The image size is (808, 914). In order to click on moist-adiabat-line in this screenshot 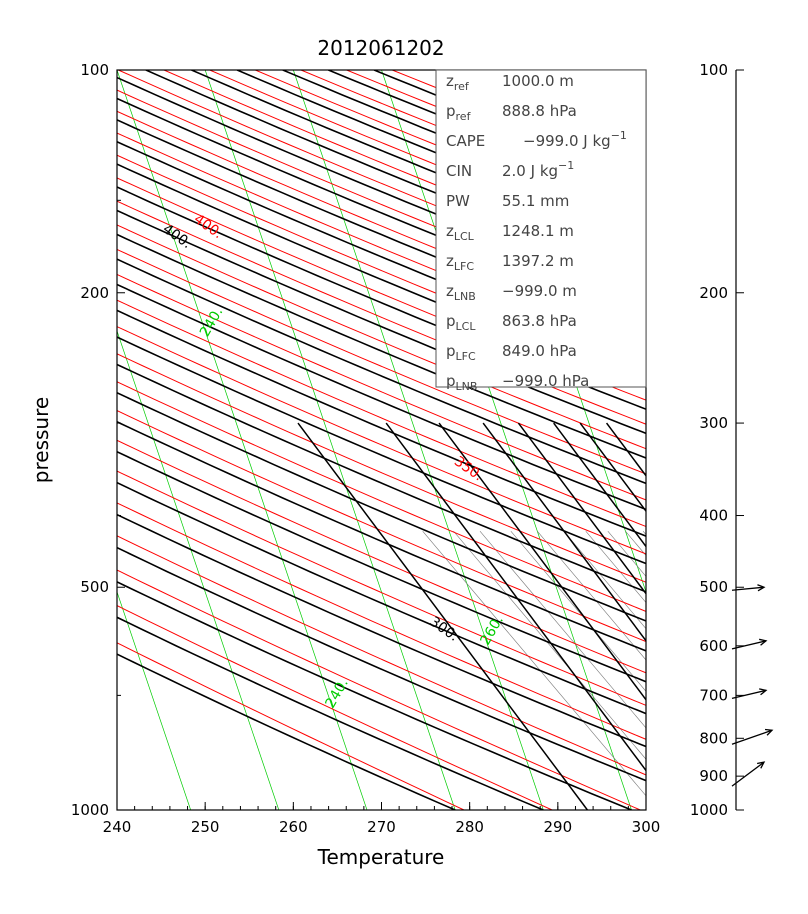, I will do `click(694, 616)`.